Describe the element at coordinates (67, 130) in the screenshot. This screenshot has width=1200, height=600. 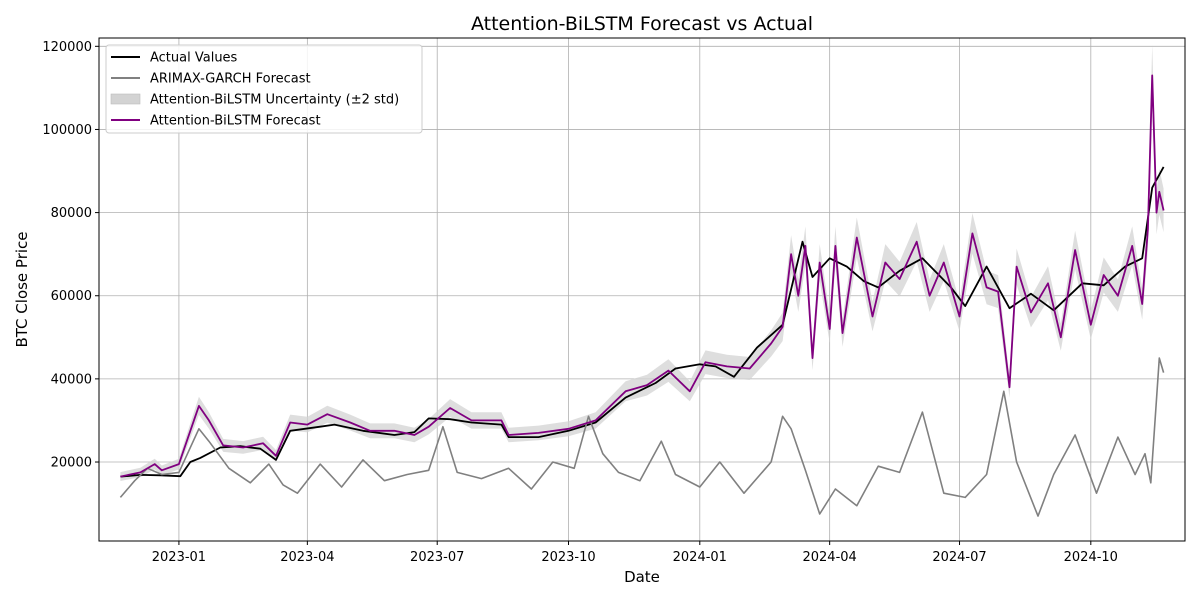
I see `y-tick-label: 100000` at that location.